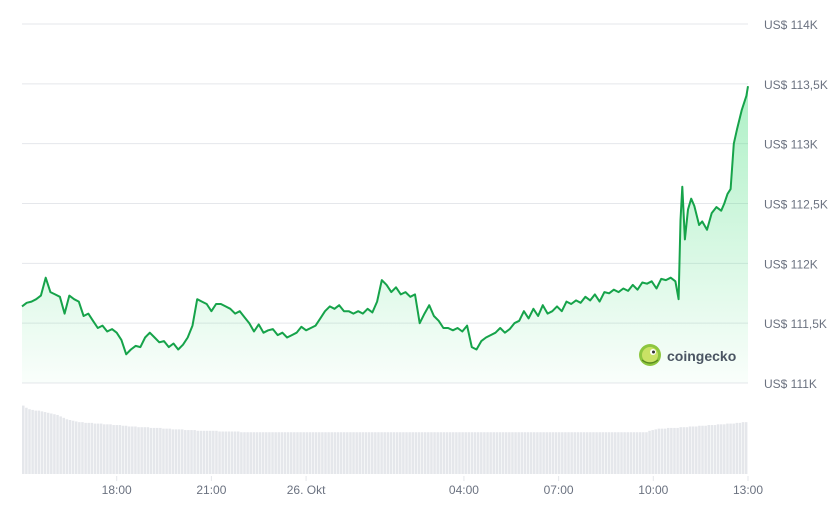 The width and height of the screenshot is (839, 508). Describe the element at coordinates (117, 490) in the screenshot. I see `x-tick-label: 18:00` at that location.